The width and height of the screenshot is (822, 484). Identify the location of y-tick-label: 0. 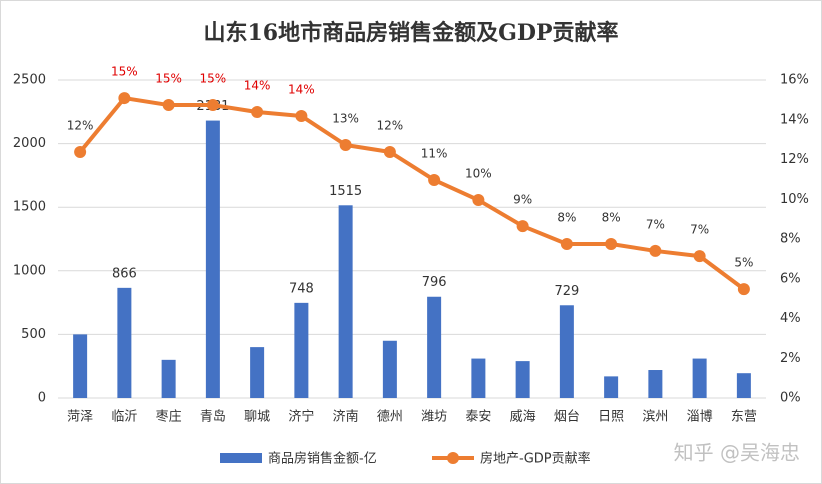
(42, 398).